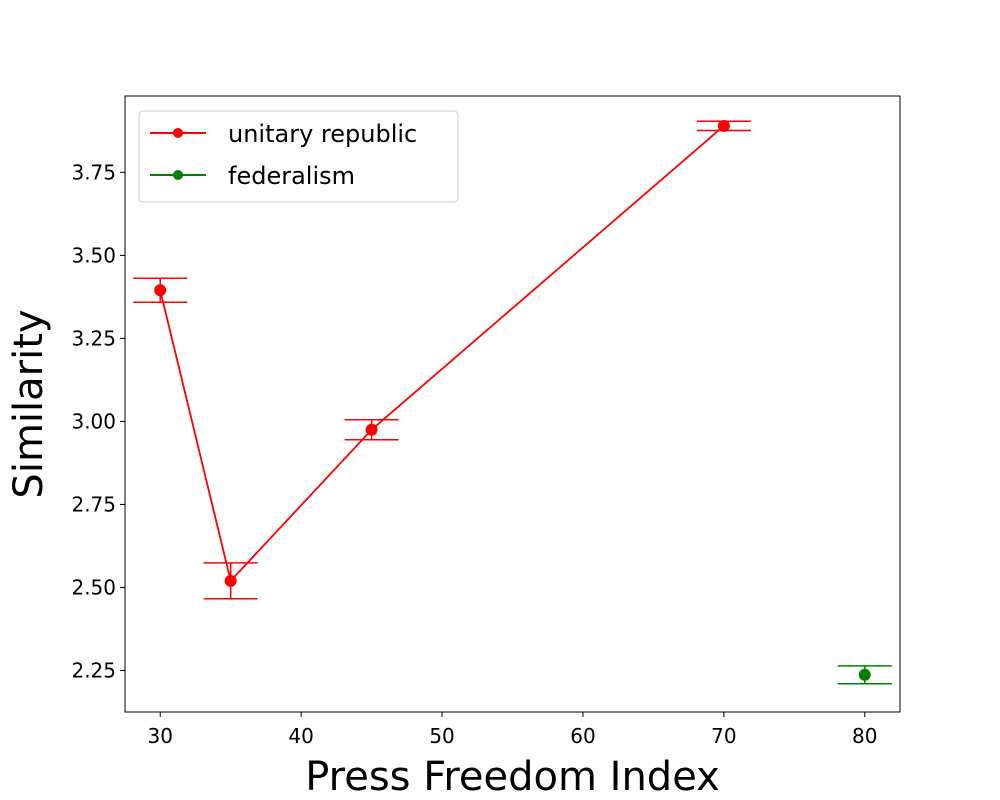  I want to click on y-tick-label: 3.50, so click(93, 255).